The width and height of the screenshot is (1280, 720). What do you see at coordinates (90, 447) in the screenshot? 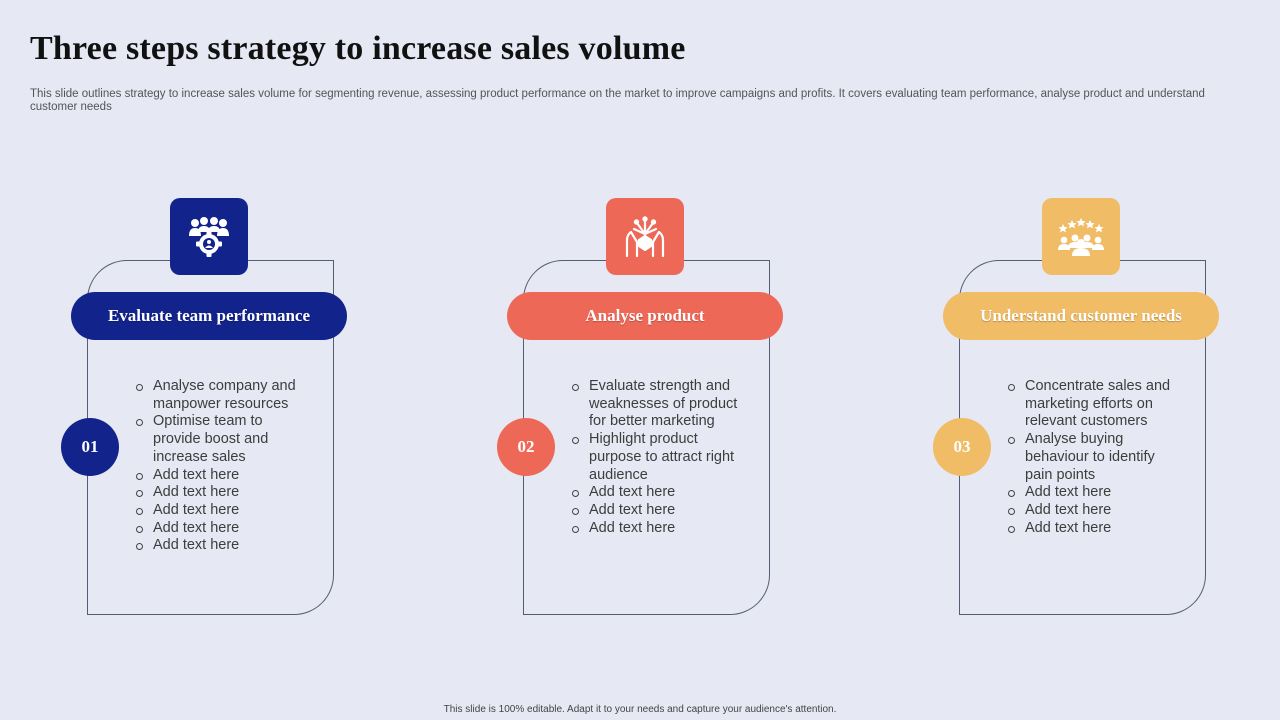
I see `step-number-badge: 01` at bounding box center [90, 447].